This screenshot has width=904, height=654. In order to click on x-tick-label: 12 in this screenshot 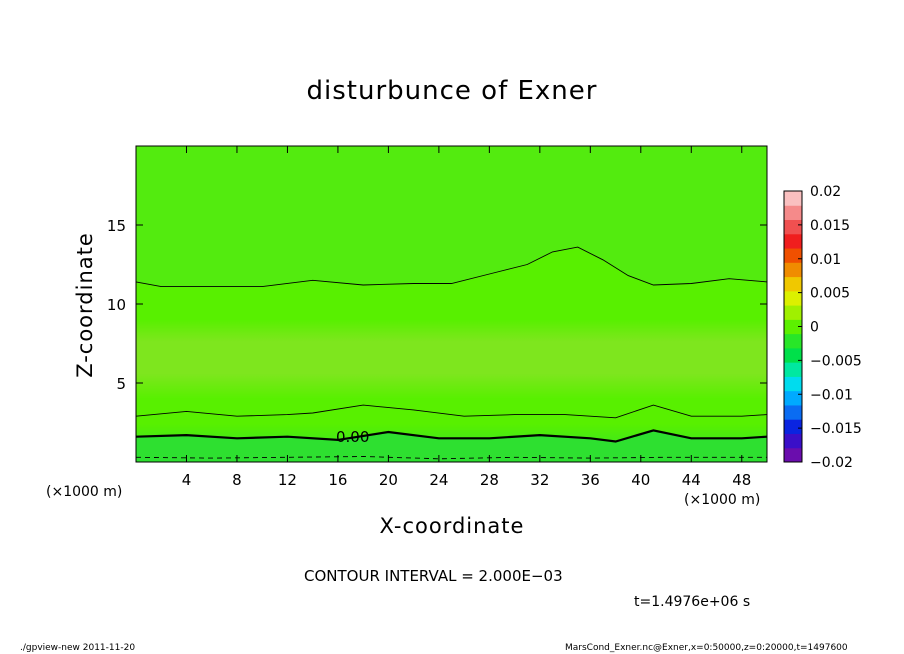, I will do `click(287, 480)`.